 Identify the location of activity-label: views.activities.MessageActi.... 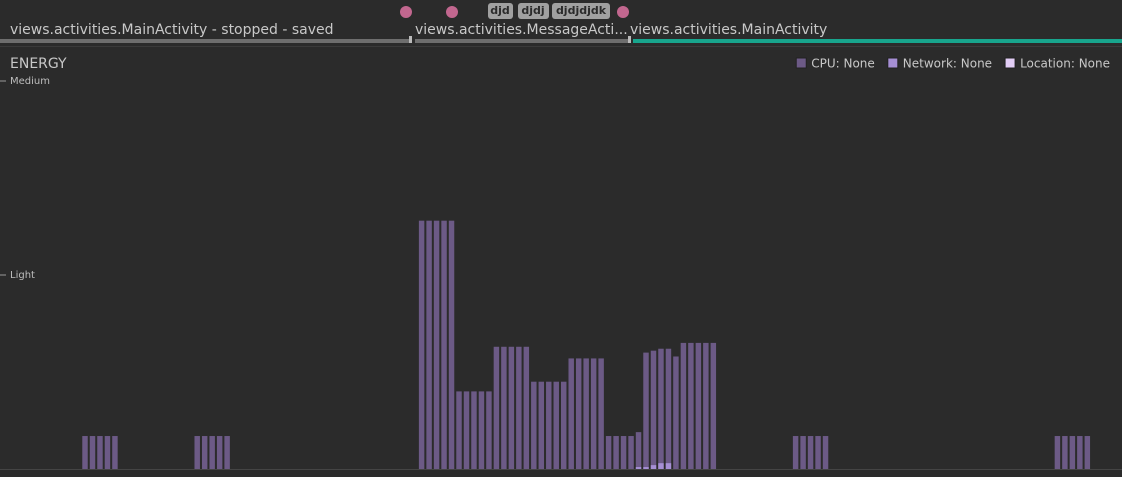
(521, 30).